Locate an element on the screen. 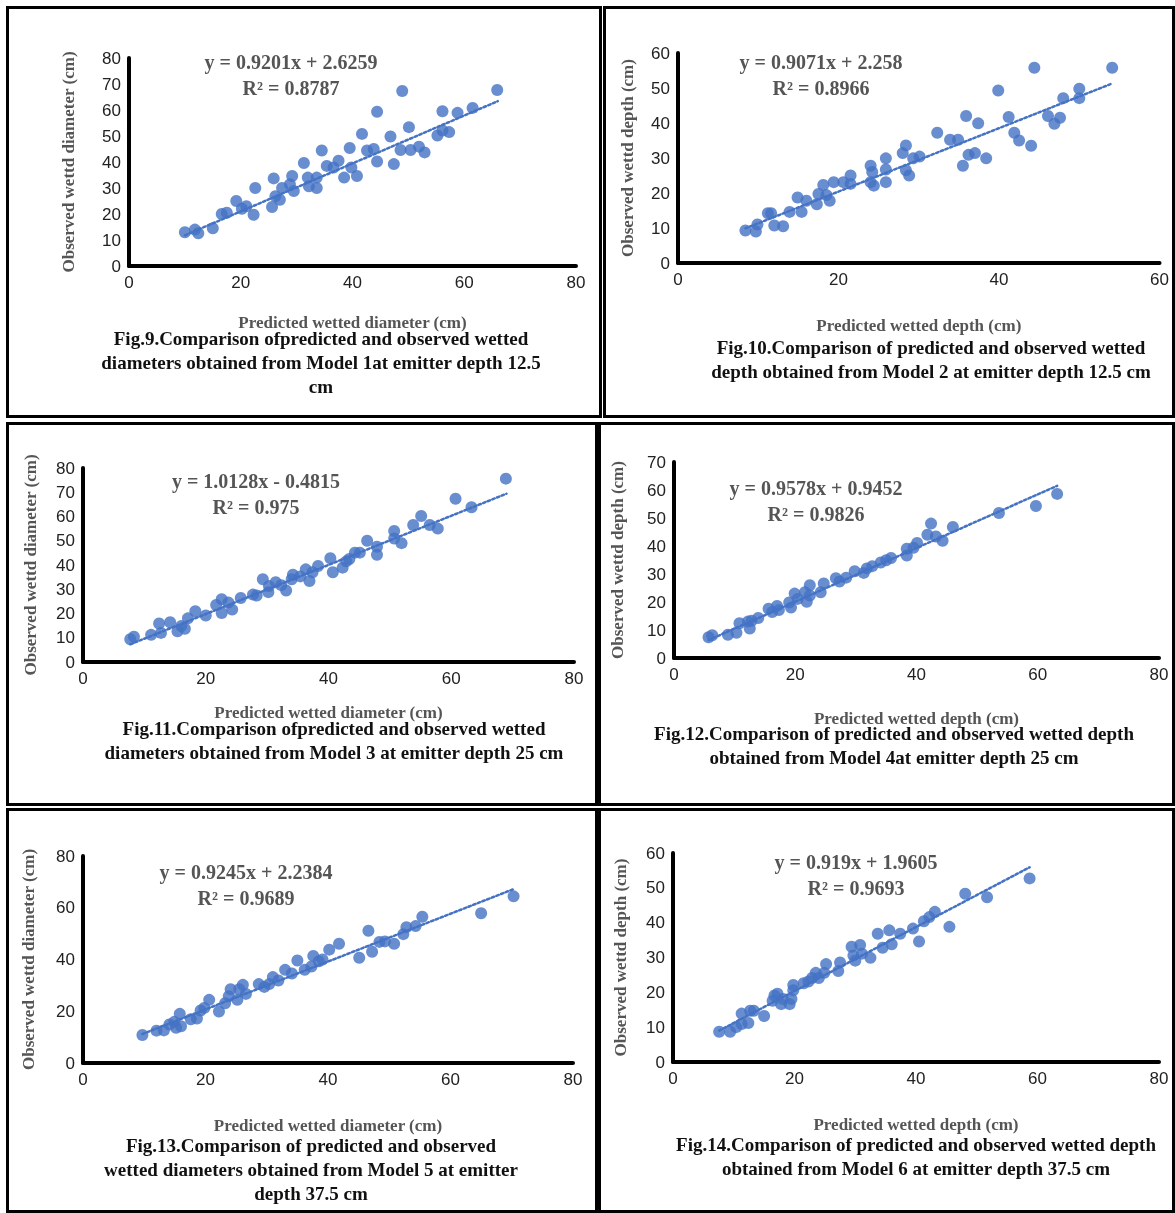  annotation: y = 0.919x + 1.9605 is located at coordinates (856, 862).